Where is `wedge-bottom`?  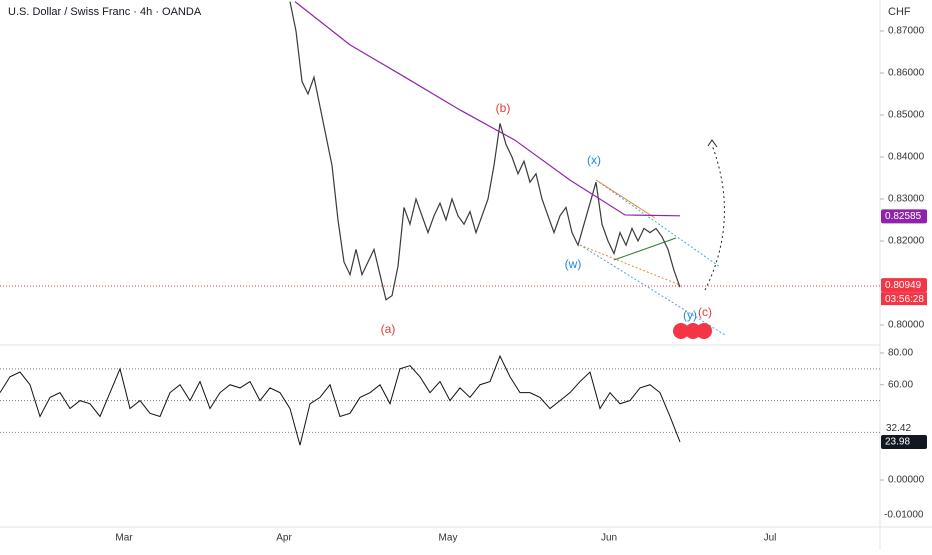
wedge-bottom is located at coordinates (630, 265).